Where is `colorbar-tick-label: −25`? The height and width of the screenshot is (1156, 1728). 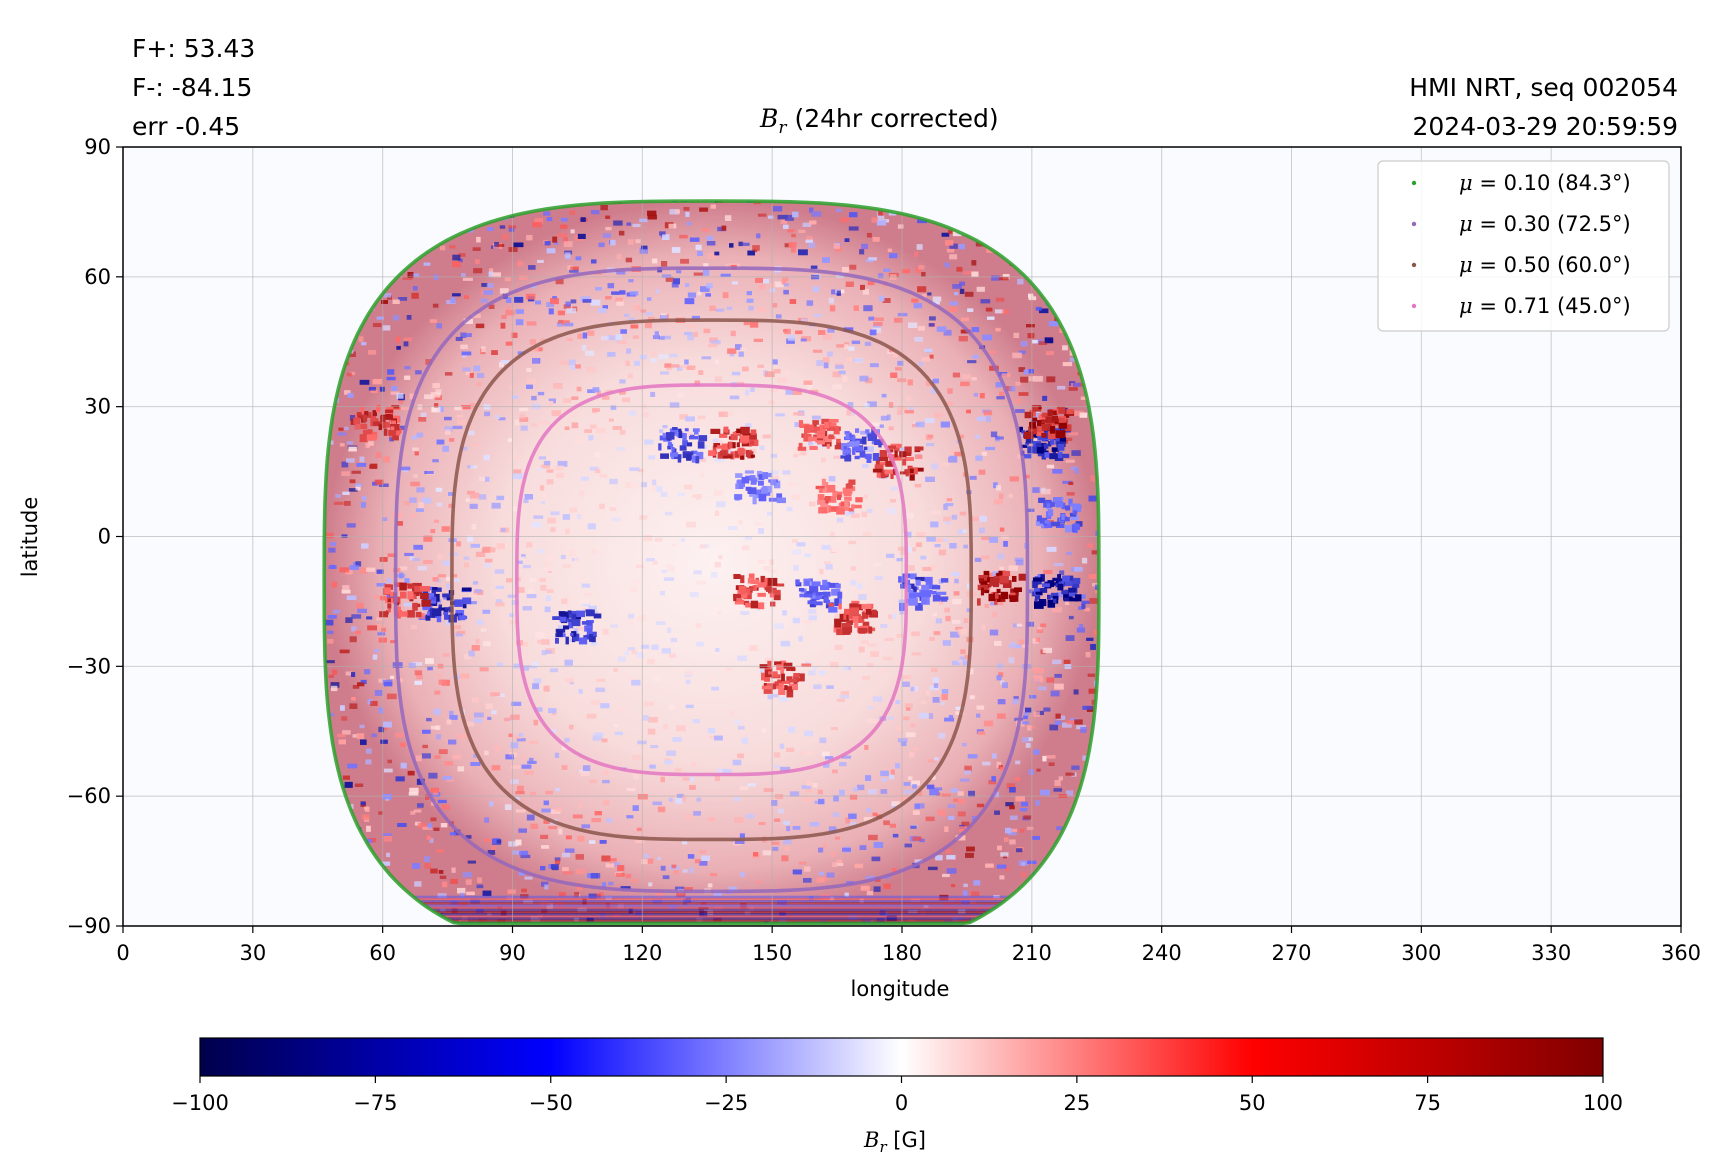 colorbar-tick-label: −25 is located at coordinates (726, 1103).